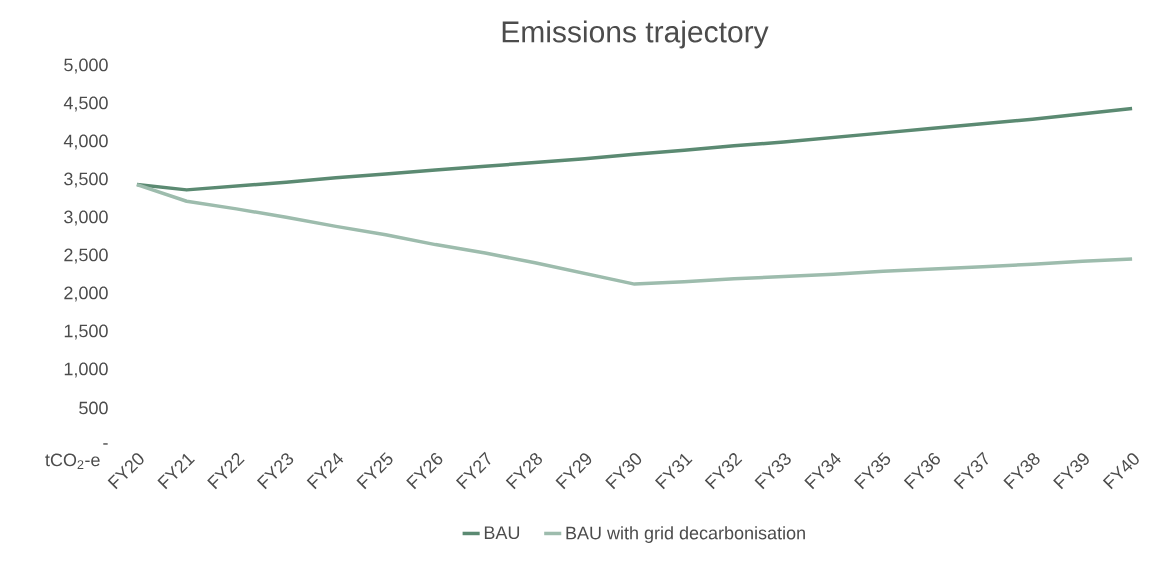 The width and height of the screenshot is (1169, 570). Describe the element at coordinates (85, 142) in the screenshot. I see `y-tick-label: 4,000` at that location.